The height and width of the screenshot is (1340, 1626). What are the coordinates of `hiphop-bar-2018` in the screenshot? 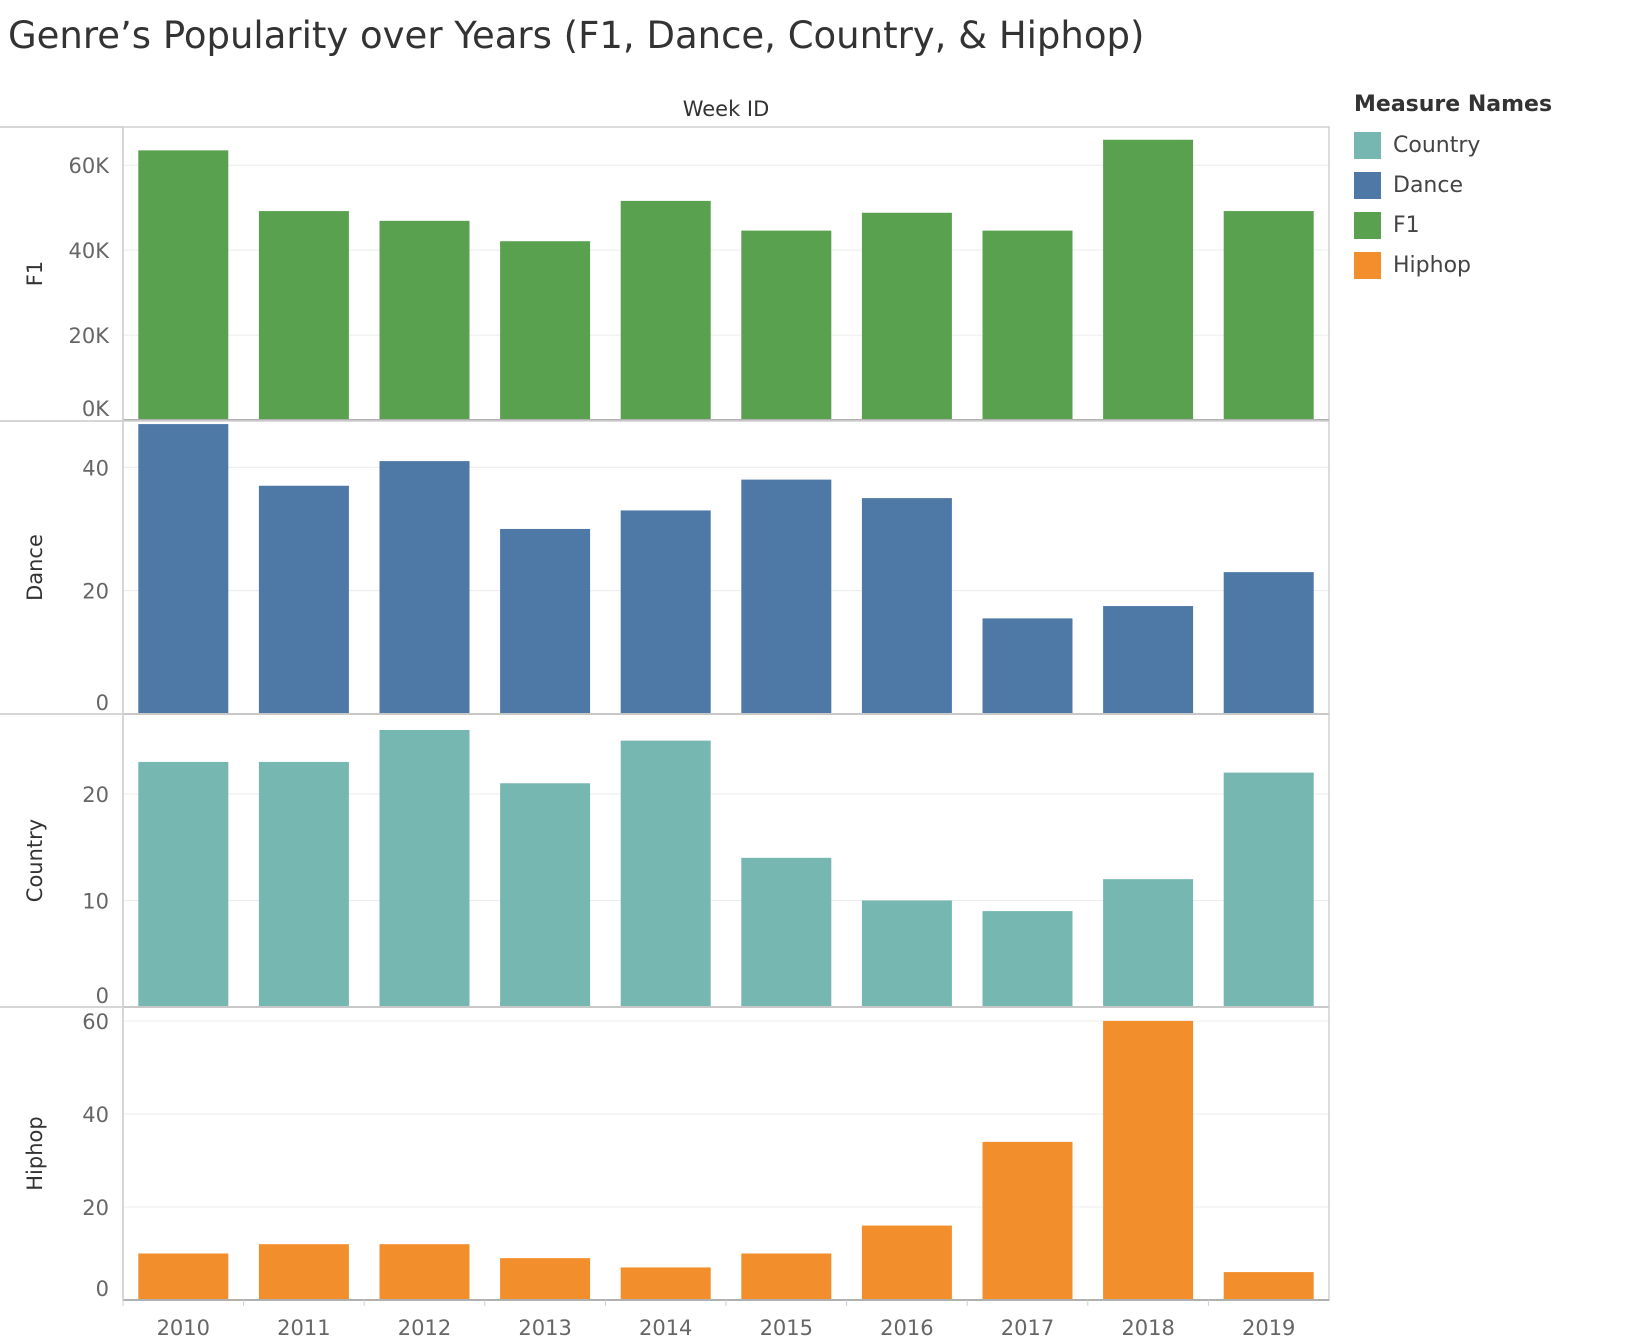 It's located at (1148, 1160).